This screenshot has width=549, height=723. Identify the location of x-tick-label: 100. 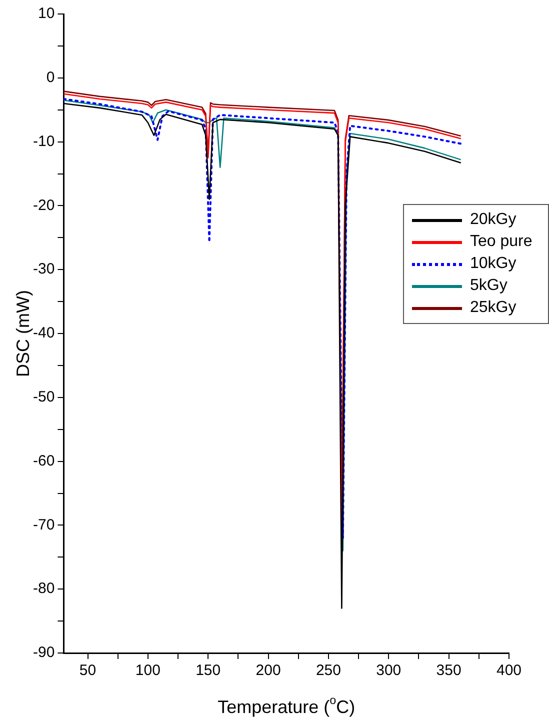
(147, 671).